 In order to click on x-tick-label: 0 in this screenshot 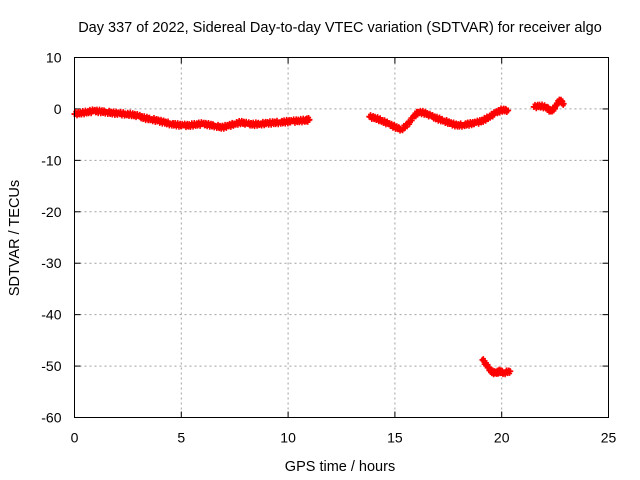, I will do `click(75, 438)`.